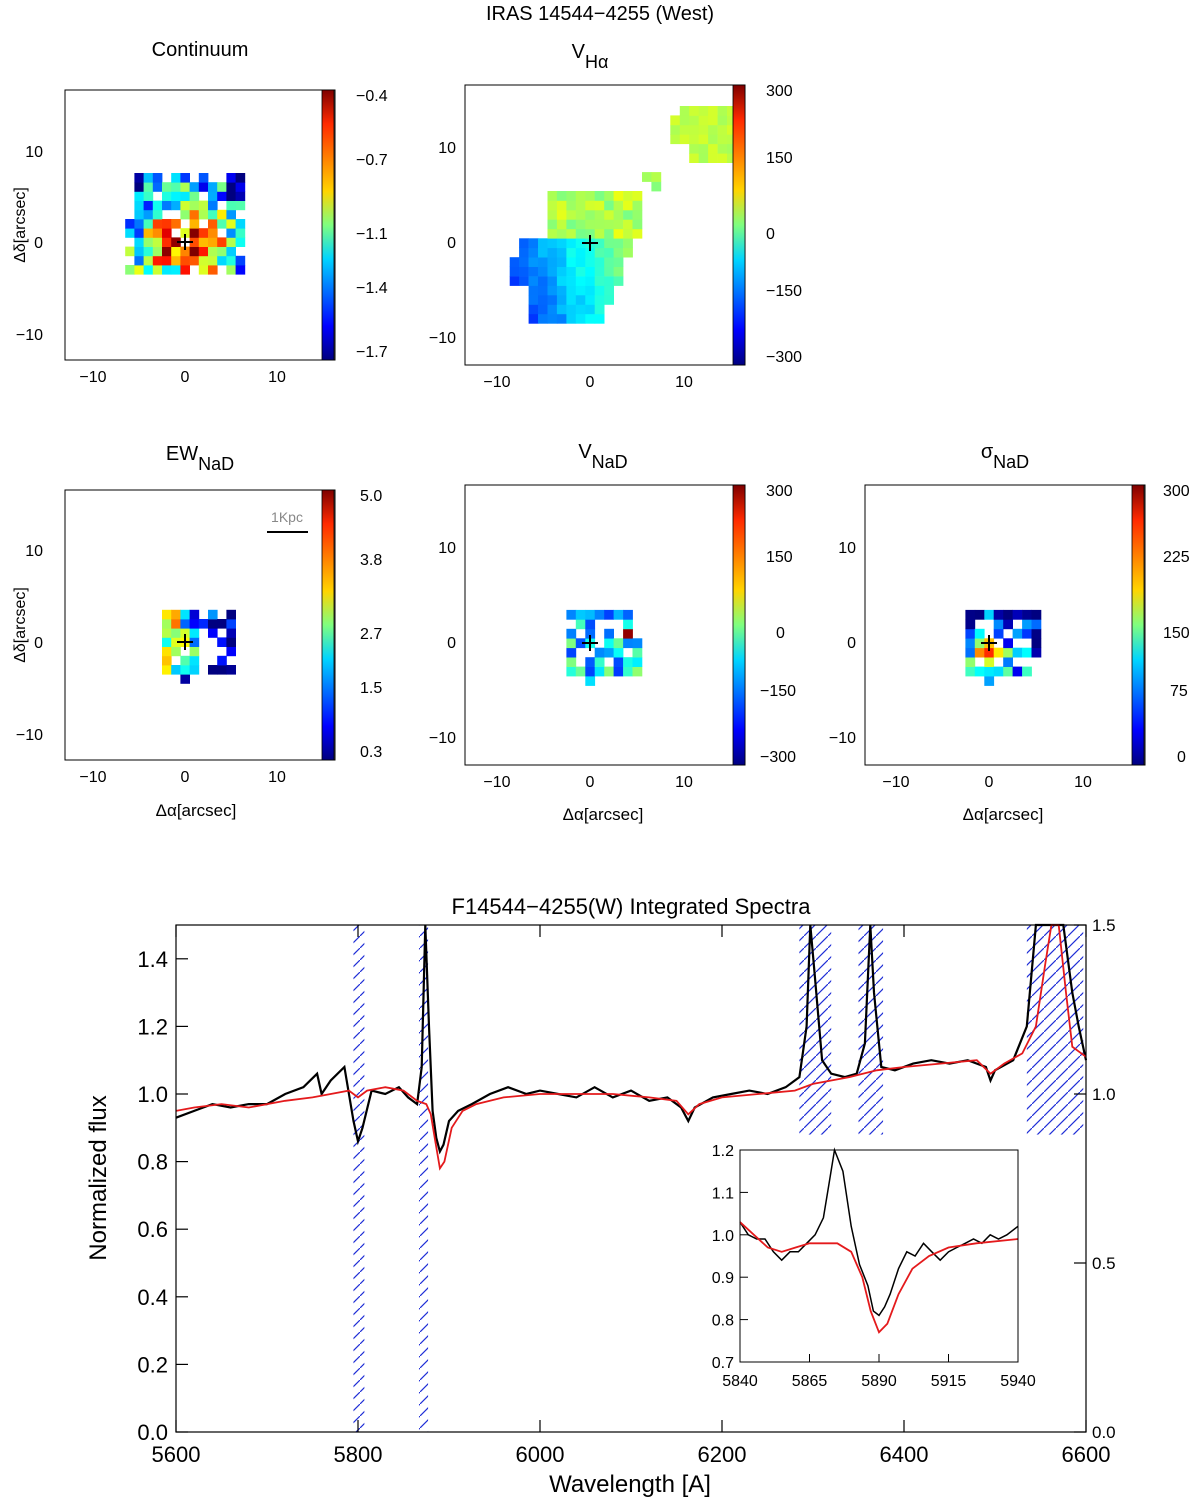  What do you see at coordinates (200, 225) in the screenshot?
I see `map-frame` at bounding box center [200, 225].